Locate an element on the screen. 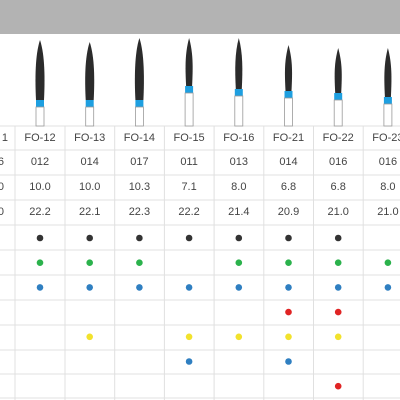 Image resolution: width=400 pixels, height=400 pixels. column-header: FO-14 is located at coordinates (139, 138).